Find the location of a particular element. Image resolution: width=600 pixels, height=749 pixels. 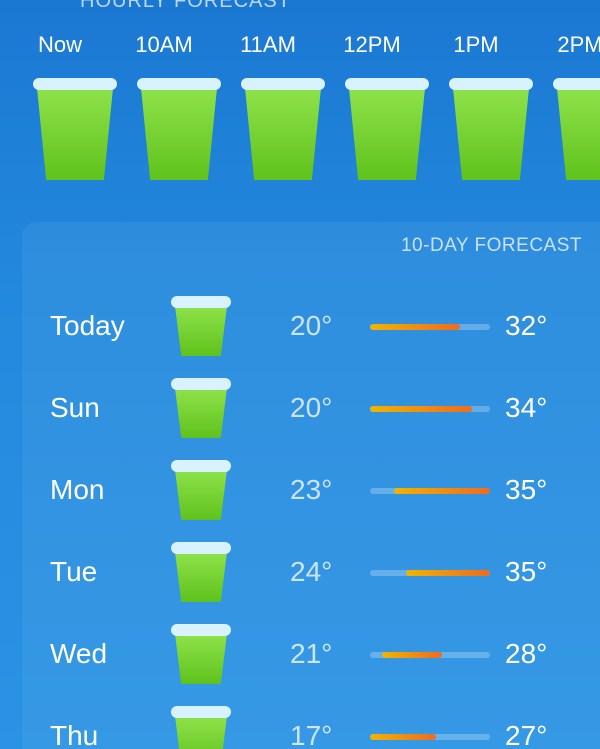

high-temp: 32° is located at coordinates (526, 325).